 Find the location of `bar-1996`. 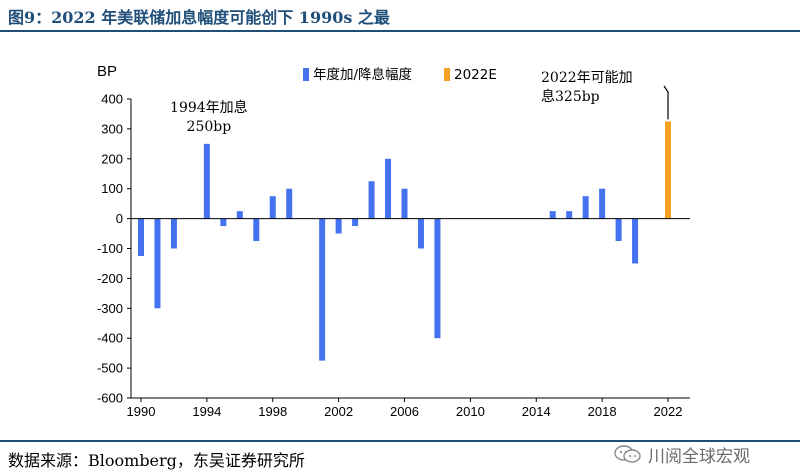

bar-1996 is located at coordinates (239, 215).